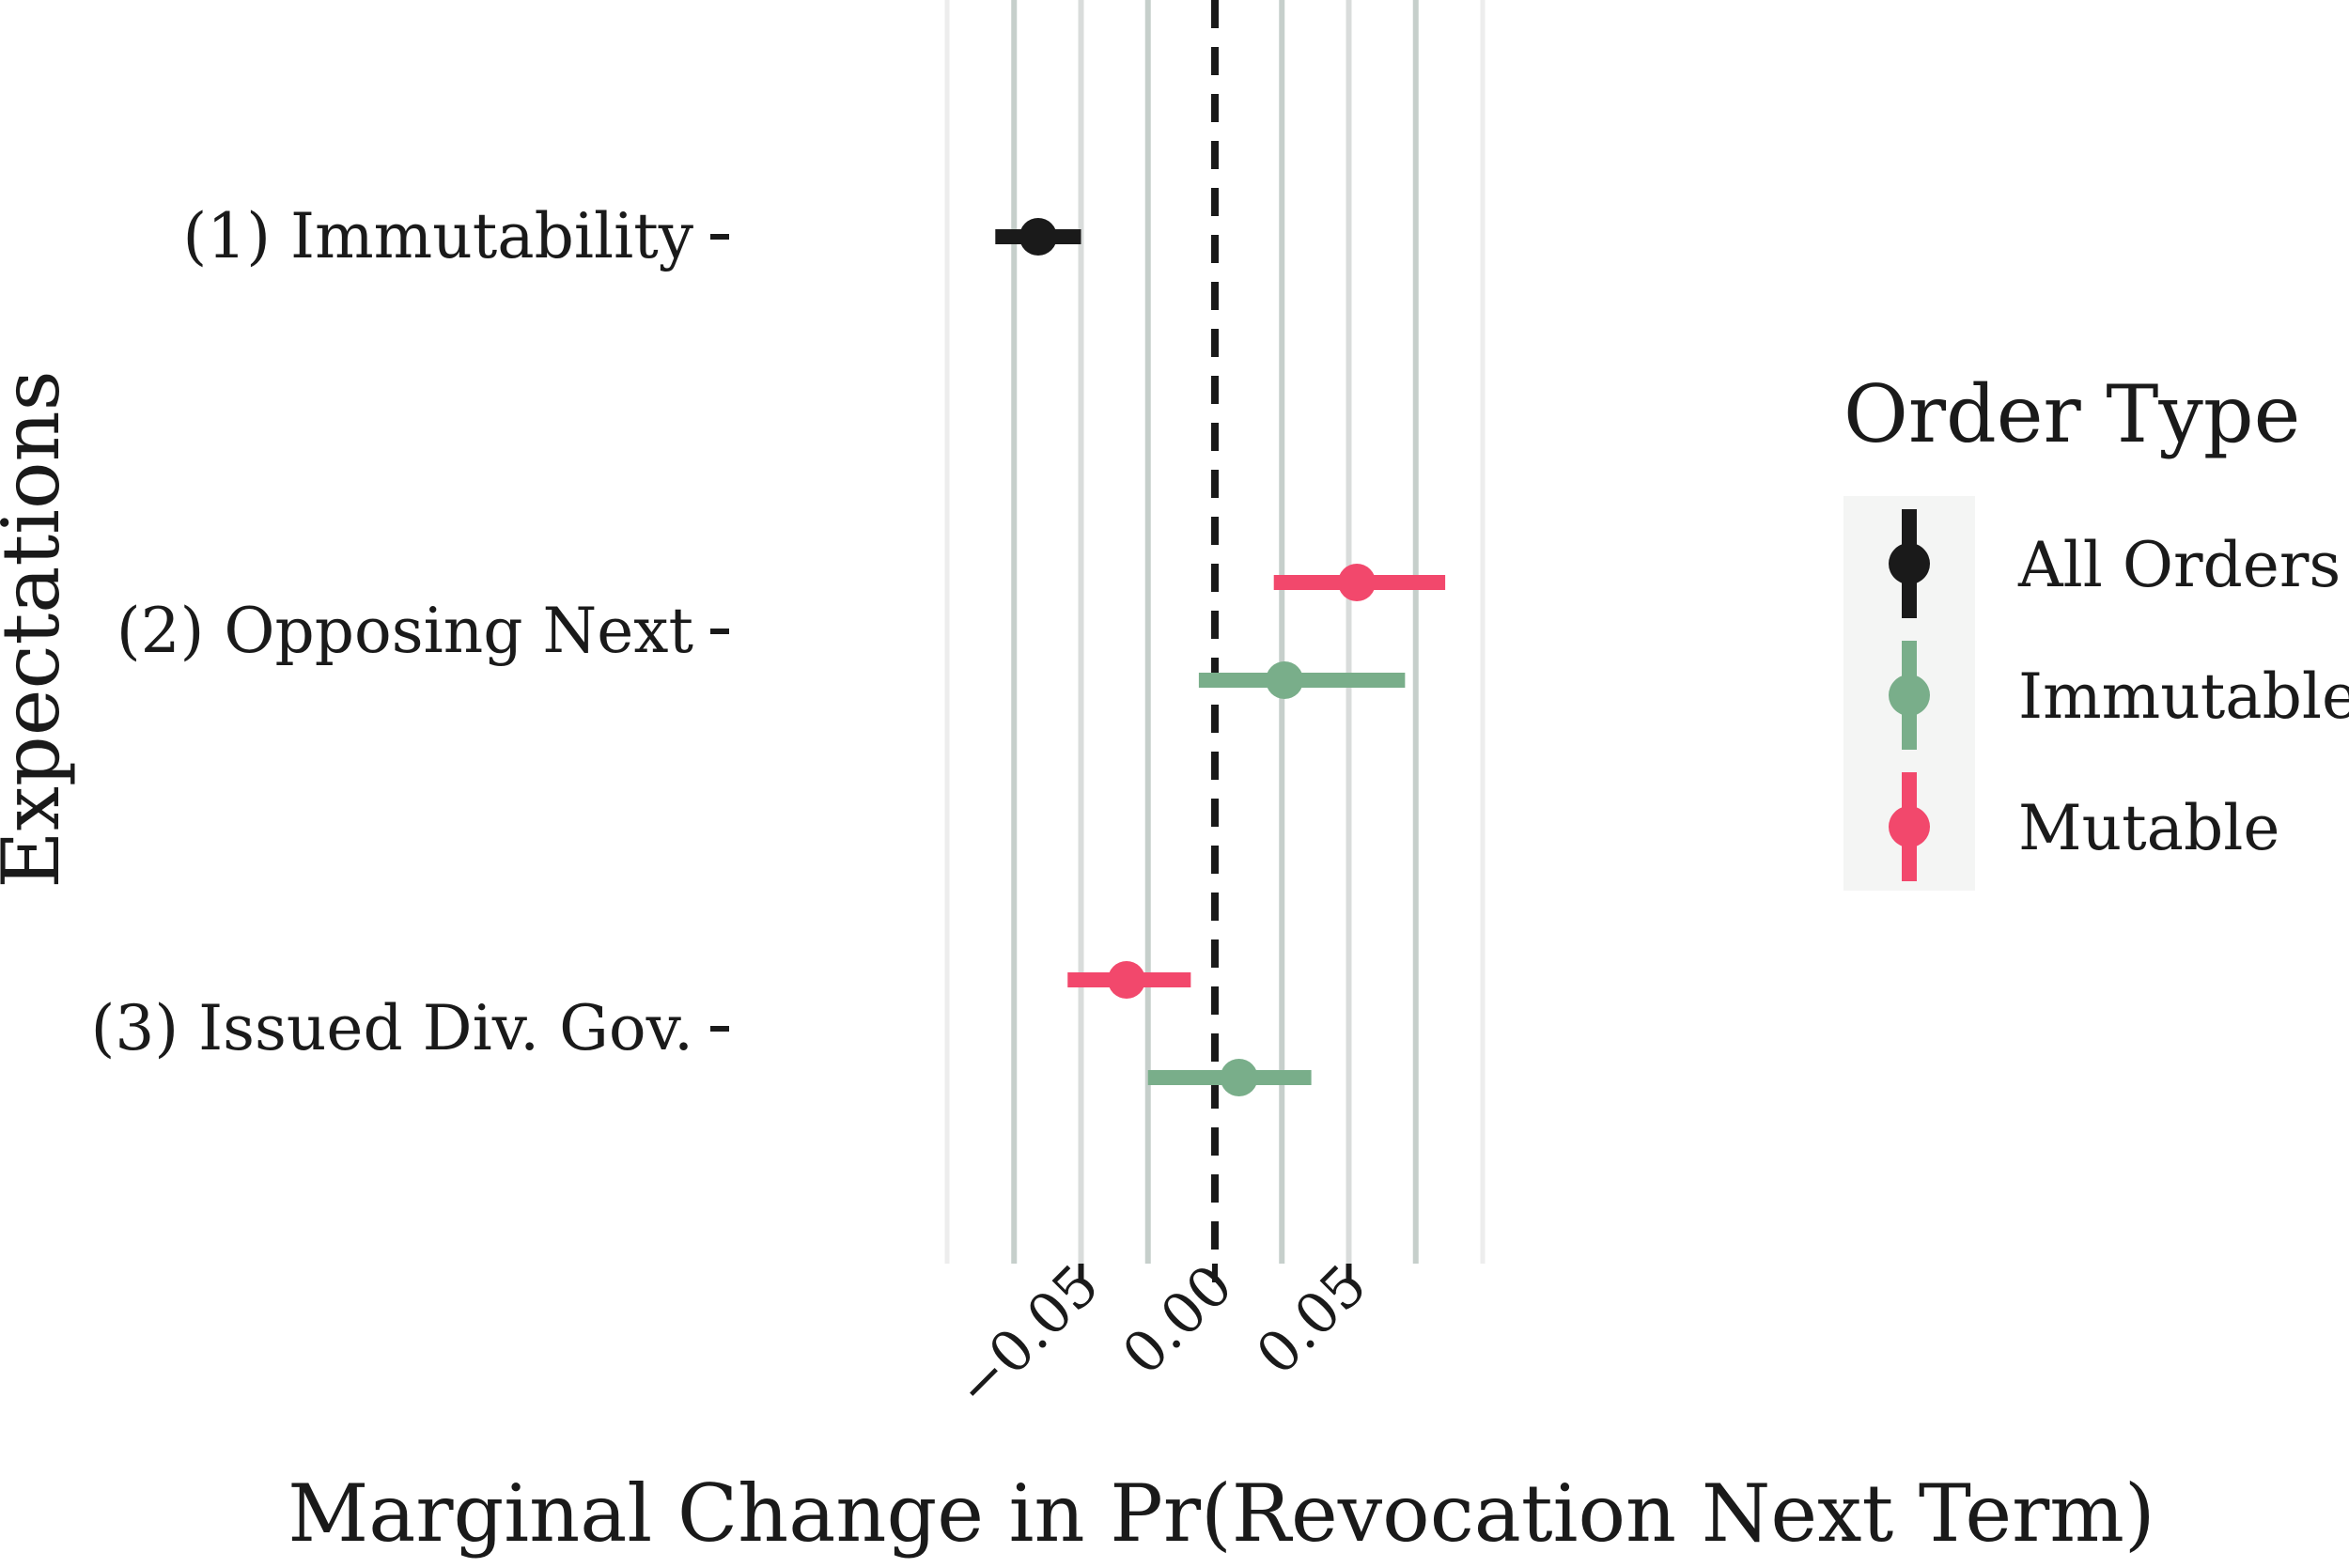 This screenshot has height=1568, width=2349. Describe the element at coordinates (2071, 414) in the screenshot. I see `legend-title: Order Type` at that location.